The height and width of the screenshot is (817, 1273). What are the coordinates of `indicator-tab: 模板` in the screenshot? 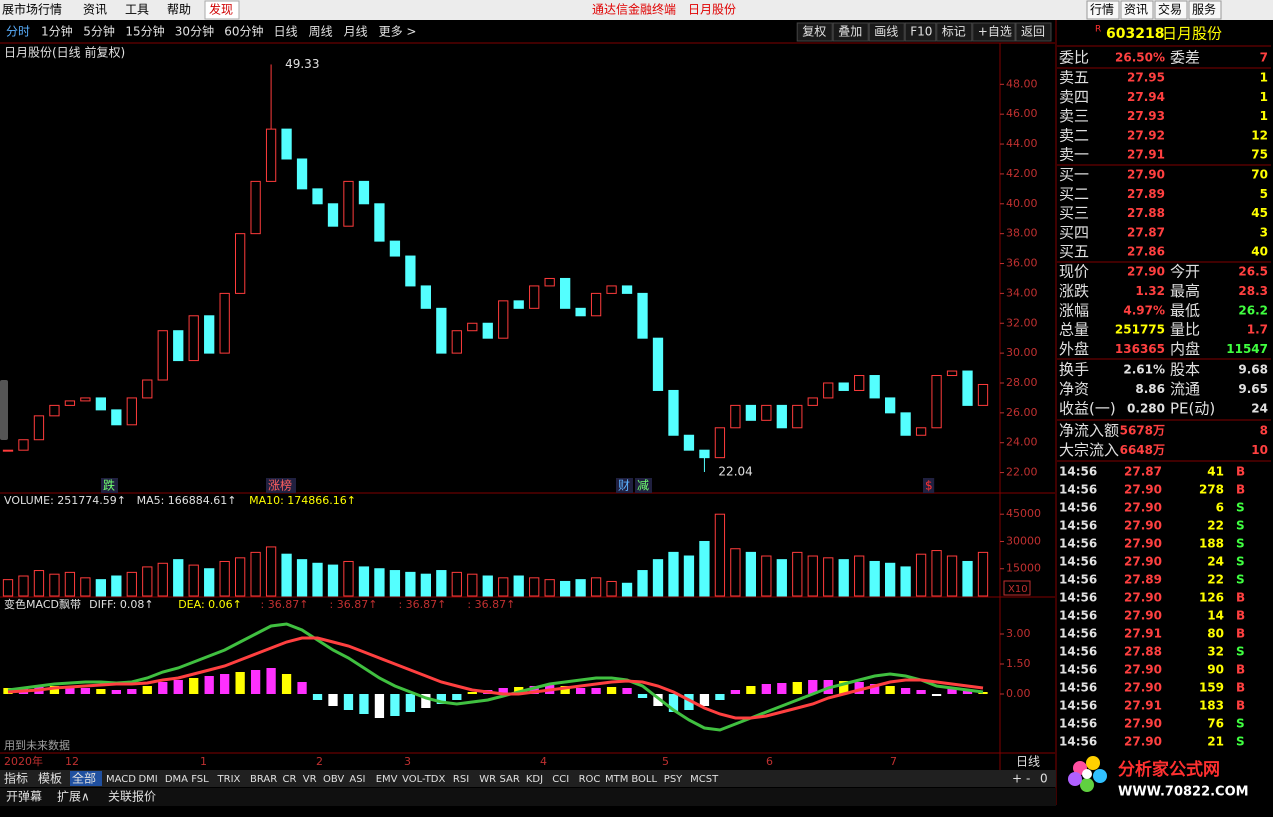 It's located at (50, 779).